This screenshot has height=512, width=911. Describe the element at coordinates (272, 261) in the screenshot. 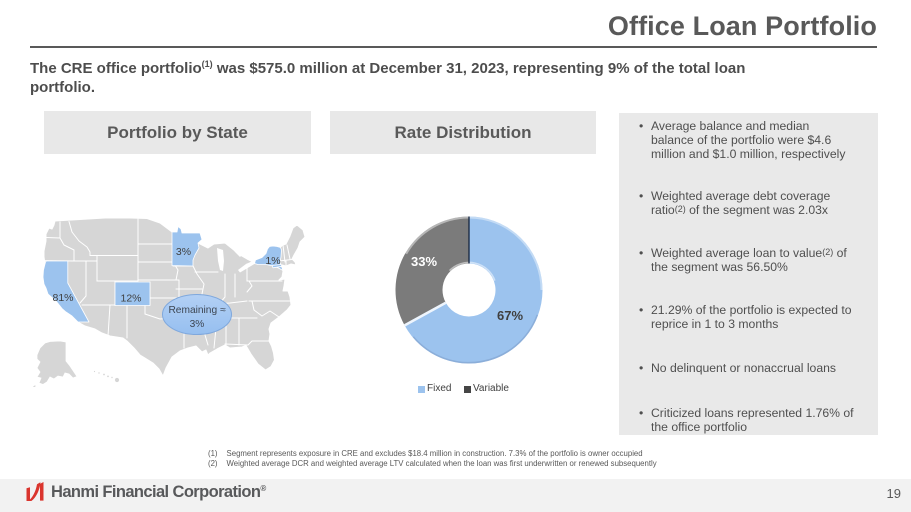

I see `svg-text: 1%` at that location.